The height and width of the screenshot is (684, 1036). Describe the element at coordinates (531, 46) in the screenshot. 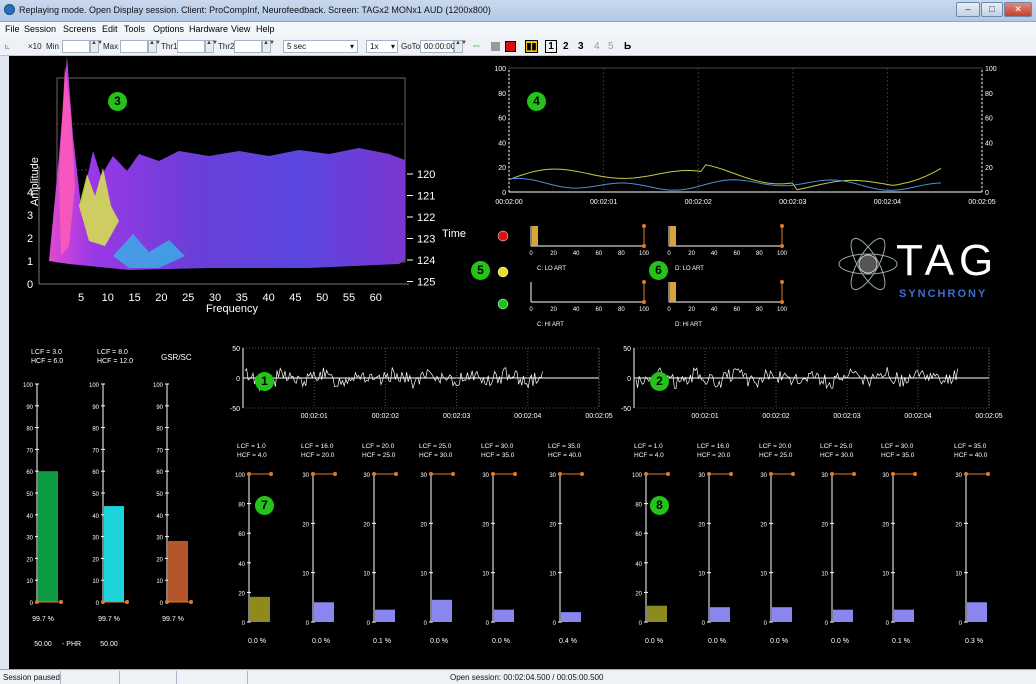

I see `pause-icon: ▮▮` at that location.